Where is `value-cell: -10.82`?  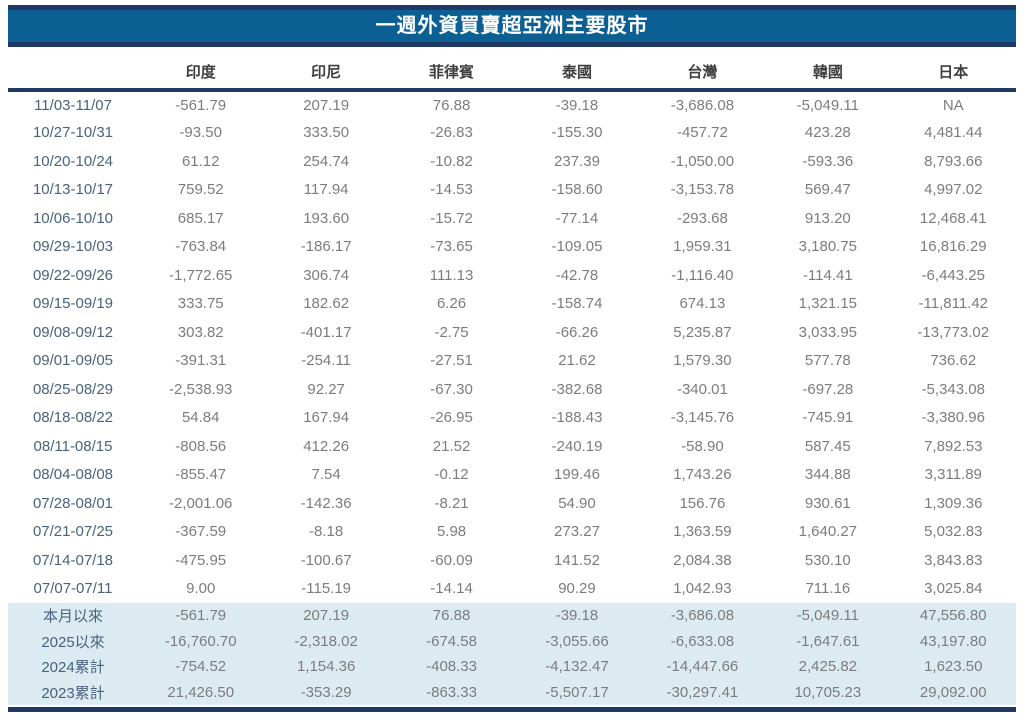 value-cell: -10.82 is located at coordinates (451, 161).